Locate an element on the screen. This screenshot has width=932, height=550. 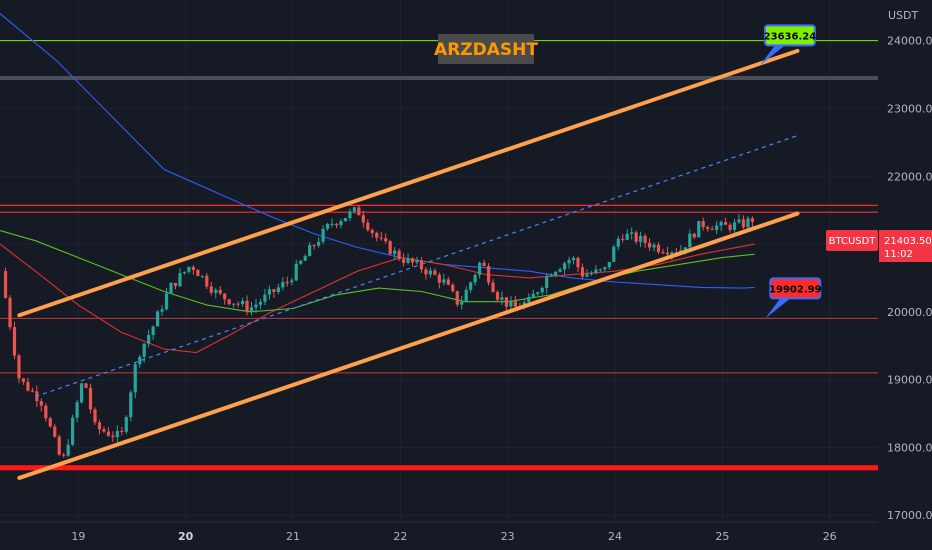
date-tick-label: 20 is located at coordinates (186, 536).